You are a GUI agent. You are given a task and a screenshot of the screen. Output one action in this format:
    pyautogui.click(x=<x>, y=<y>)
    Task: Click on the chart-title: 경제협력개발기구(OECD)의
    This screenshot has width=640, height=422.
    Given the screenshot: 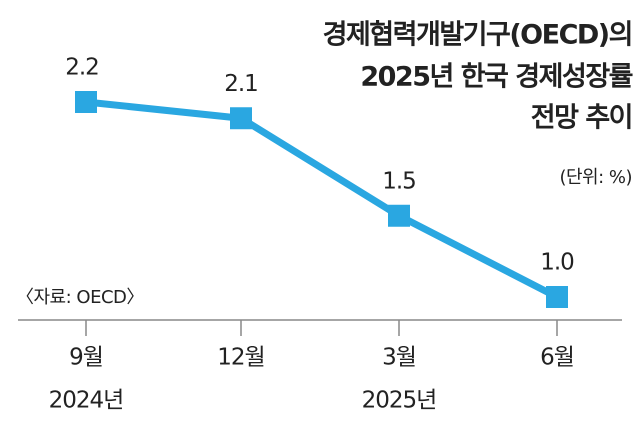 What is the action you would take?
    pyautogui.click(x=477, y=35)
    